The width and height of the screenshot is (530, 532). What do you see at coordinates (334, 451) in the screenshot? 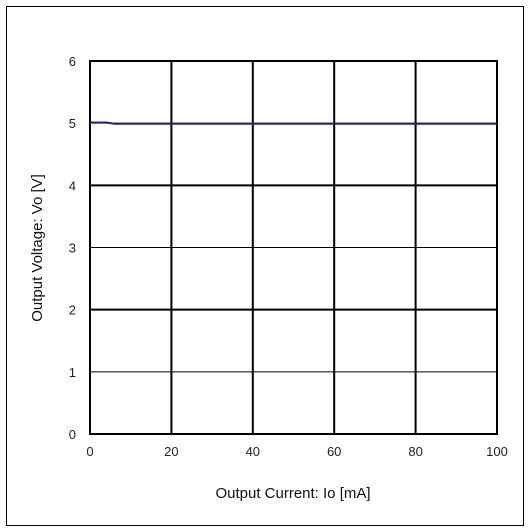
I see `x-tick-label: 60` at bounding box center [334, 451].